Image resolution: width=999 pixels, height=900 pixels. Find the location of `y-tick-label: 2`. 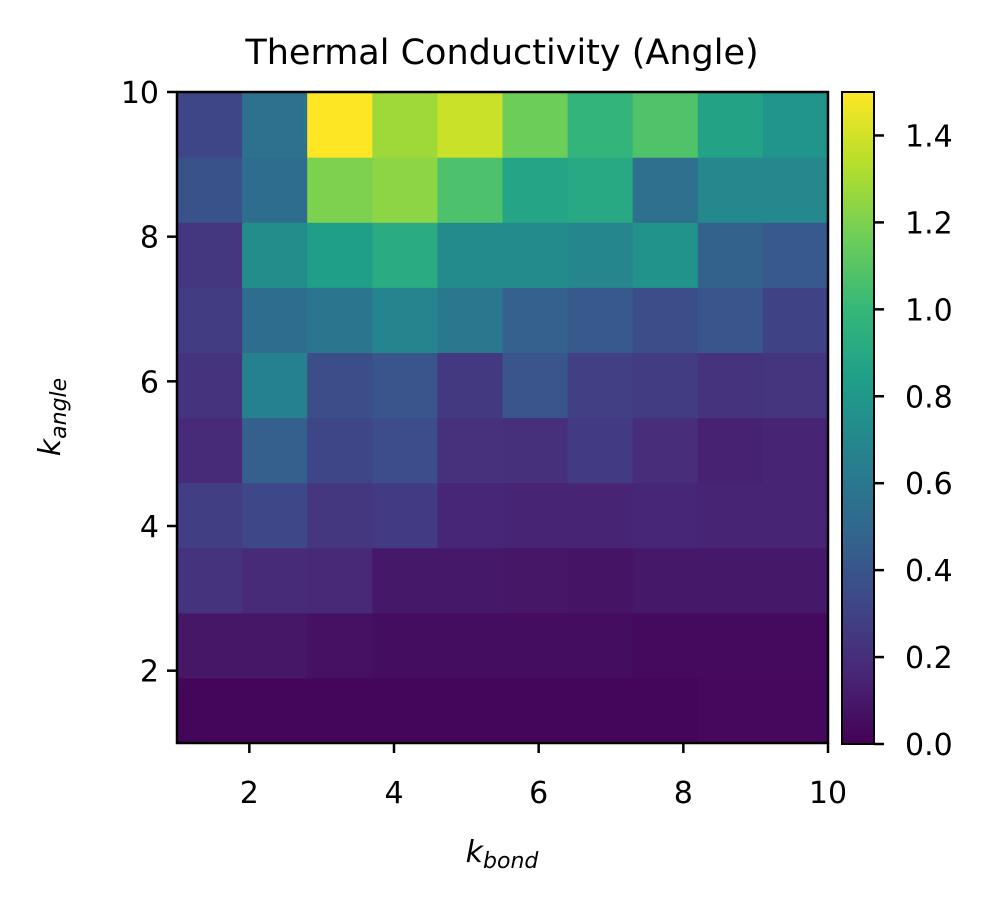

y-tick-label: 2 is located at coordinates (149, 672).